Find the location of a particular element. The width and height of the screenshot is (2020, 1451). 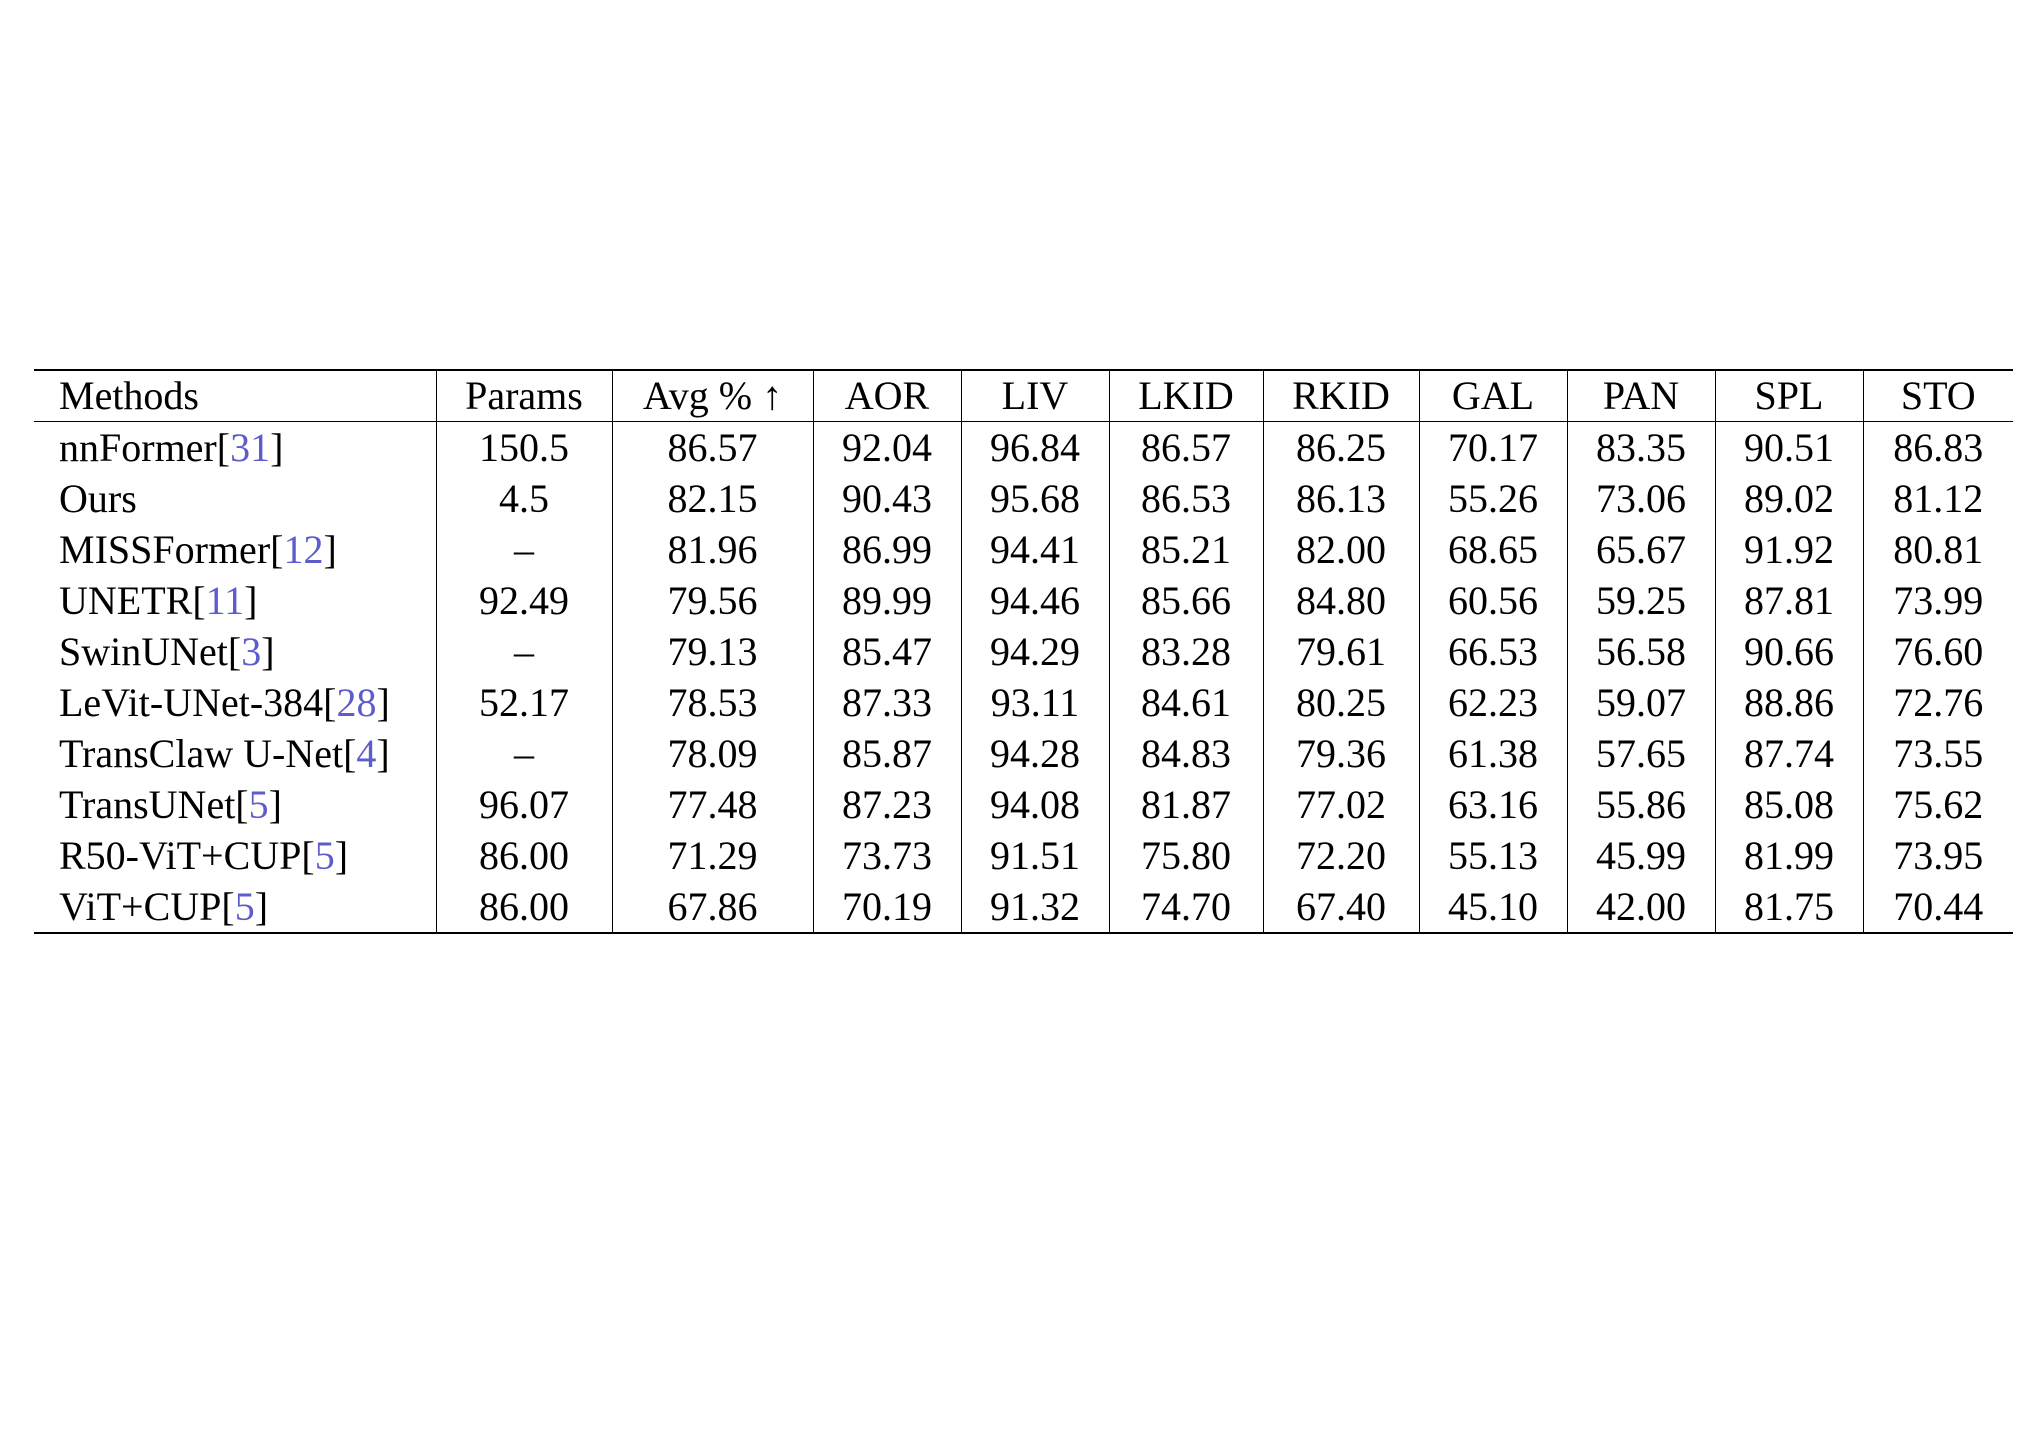

cell-rkid: 80.25 is located at coordinates (1341, 702).